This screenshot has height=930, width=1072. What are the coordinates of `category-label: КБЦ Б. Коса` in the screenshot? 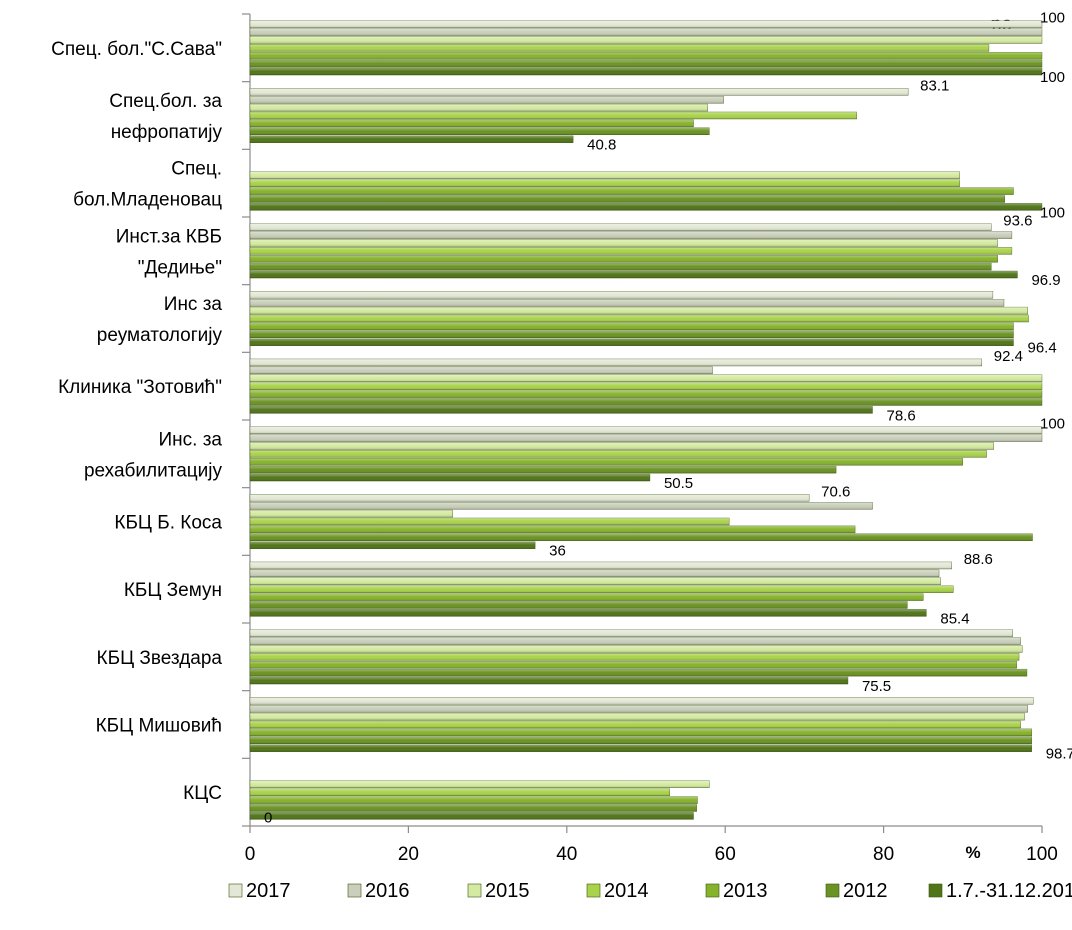 It's located at (168, 523).